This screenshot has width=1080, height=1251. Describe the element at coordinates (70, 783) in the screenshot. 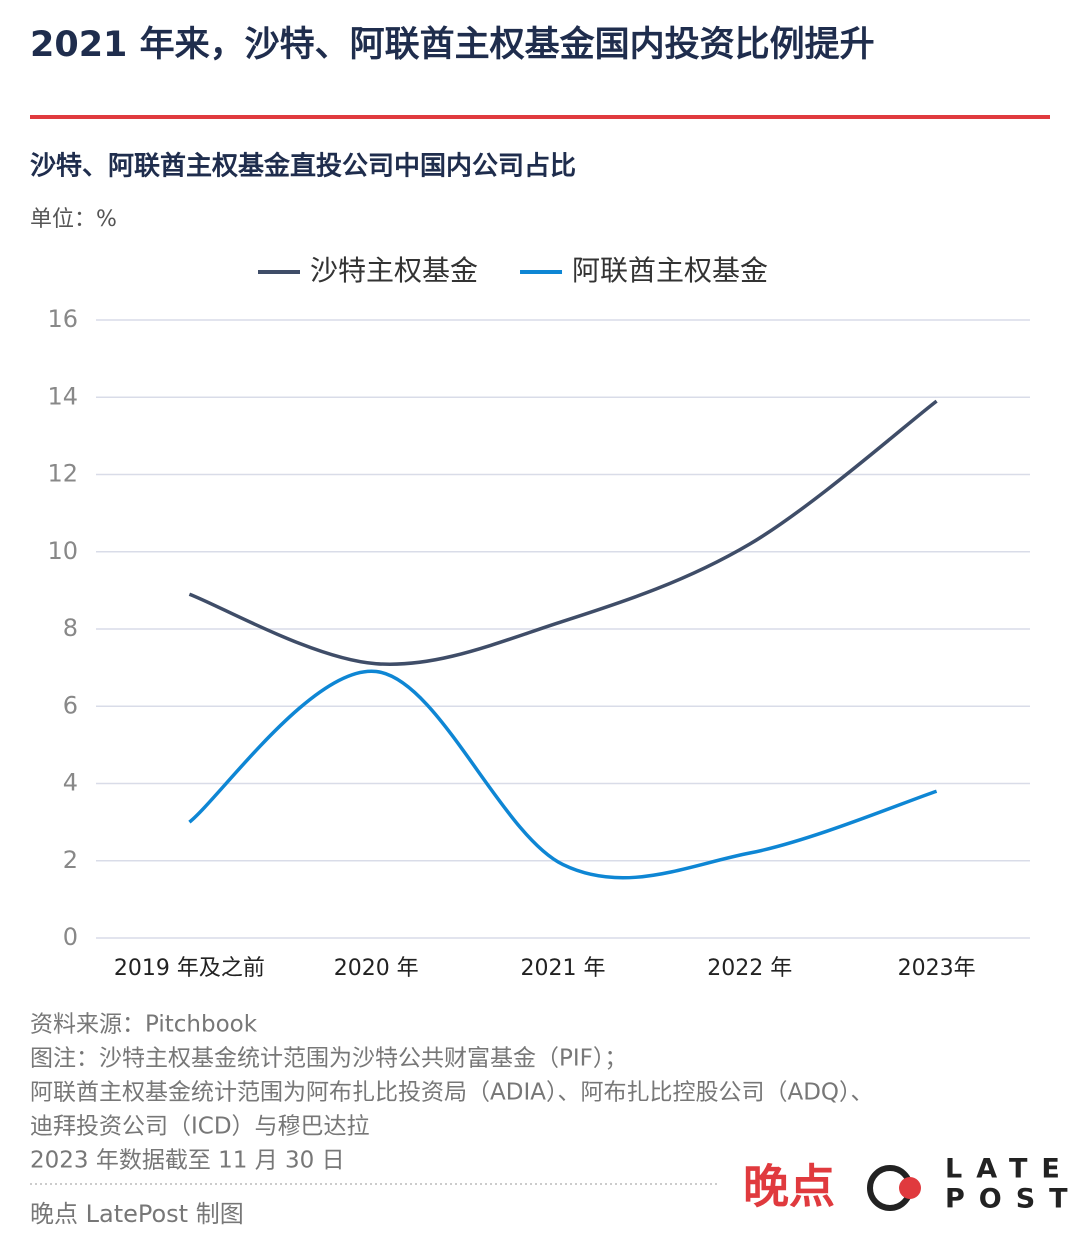

I see `y-tick-label: 4` at that location.